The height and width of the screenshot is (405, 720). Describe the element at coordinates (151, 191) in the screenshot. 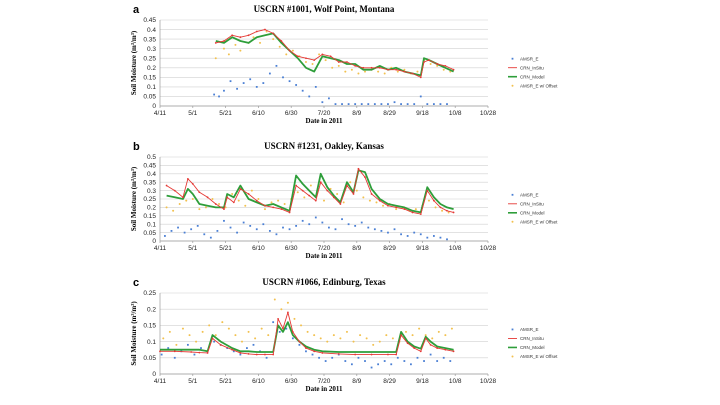

I see `y-tick-label: 0.3` at that location.